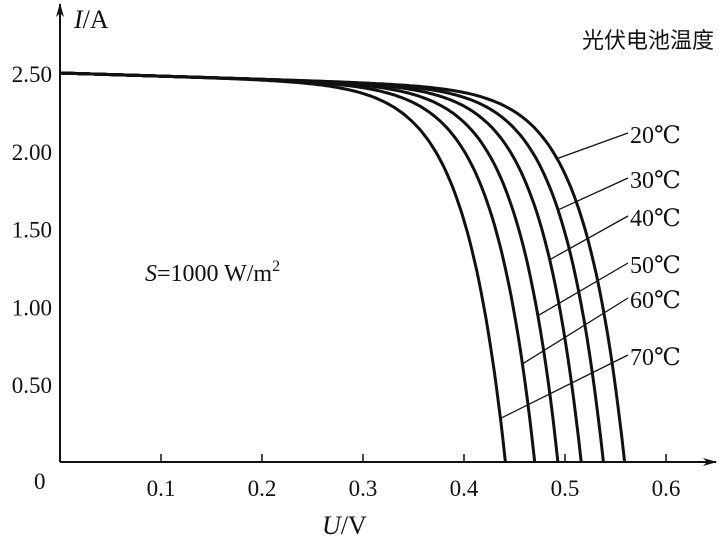 The height and width of the screenshot is (543, 719). Describe the element at coordinates (262, 488) in the screenshot. I see `x-tick-label: 0.2` at that location.